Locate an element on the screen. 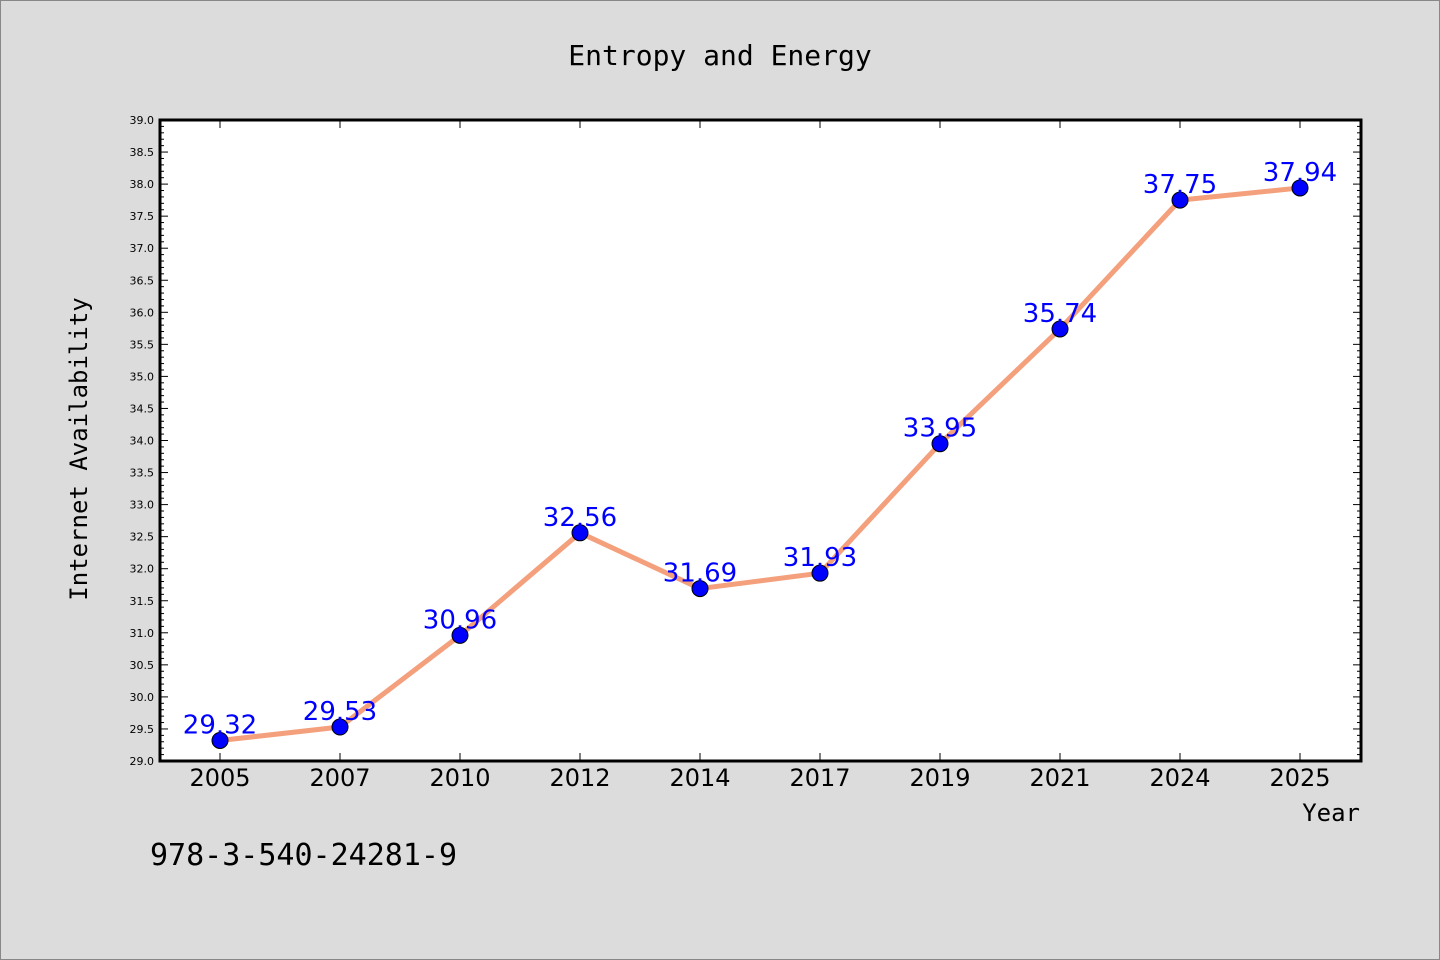 The image size is (1440, 960). y-tick-label: 30.5 is located at coordinates (142, 665).